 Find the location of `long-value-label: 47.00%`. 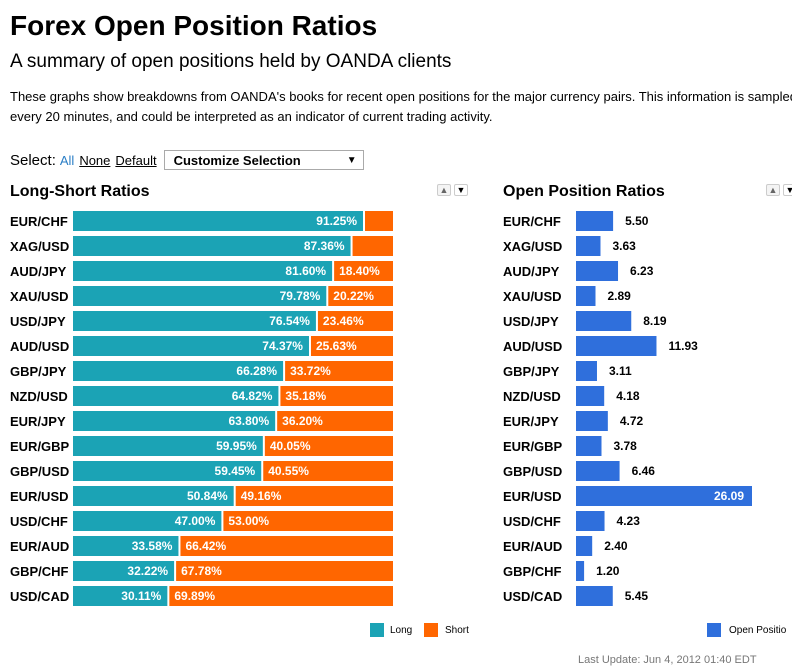

long-value-label: 47.00% is located at coordinates (195, 521).